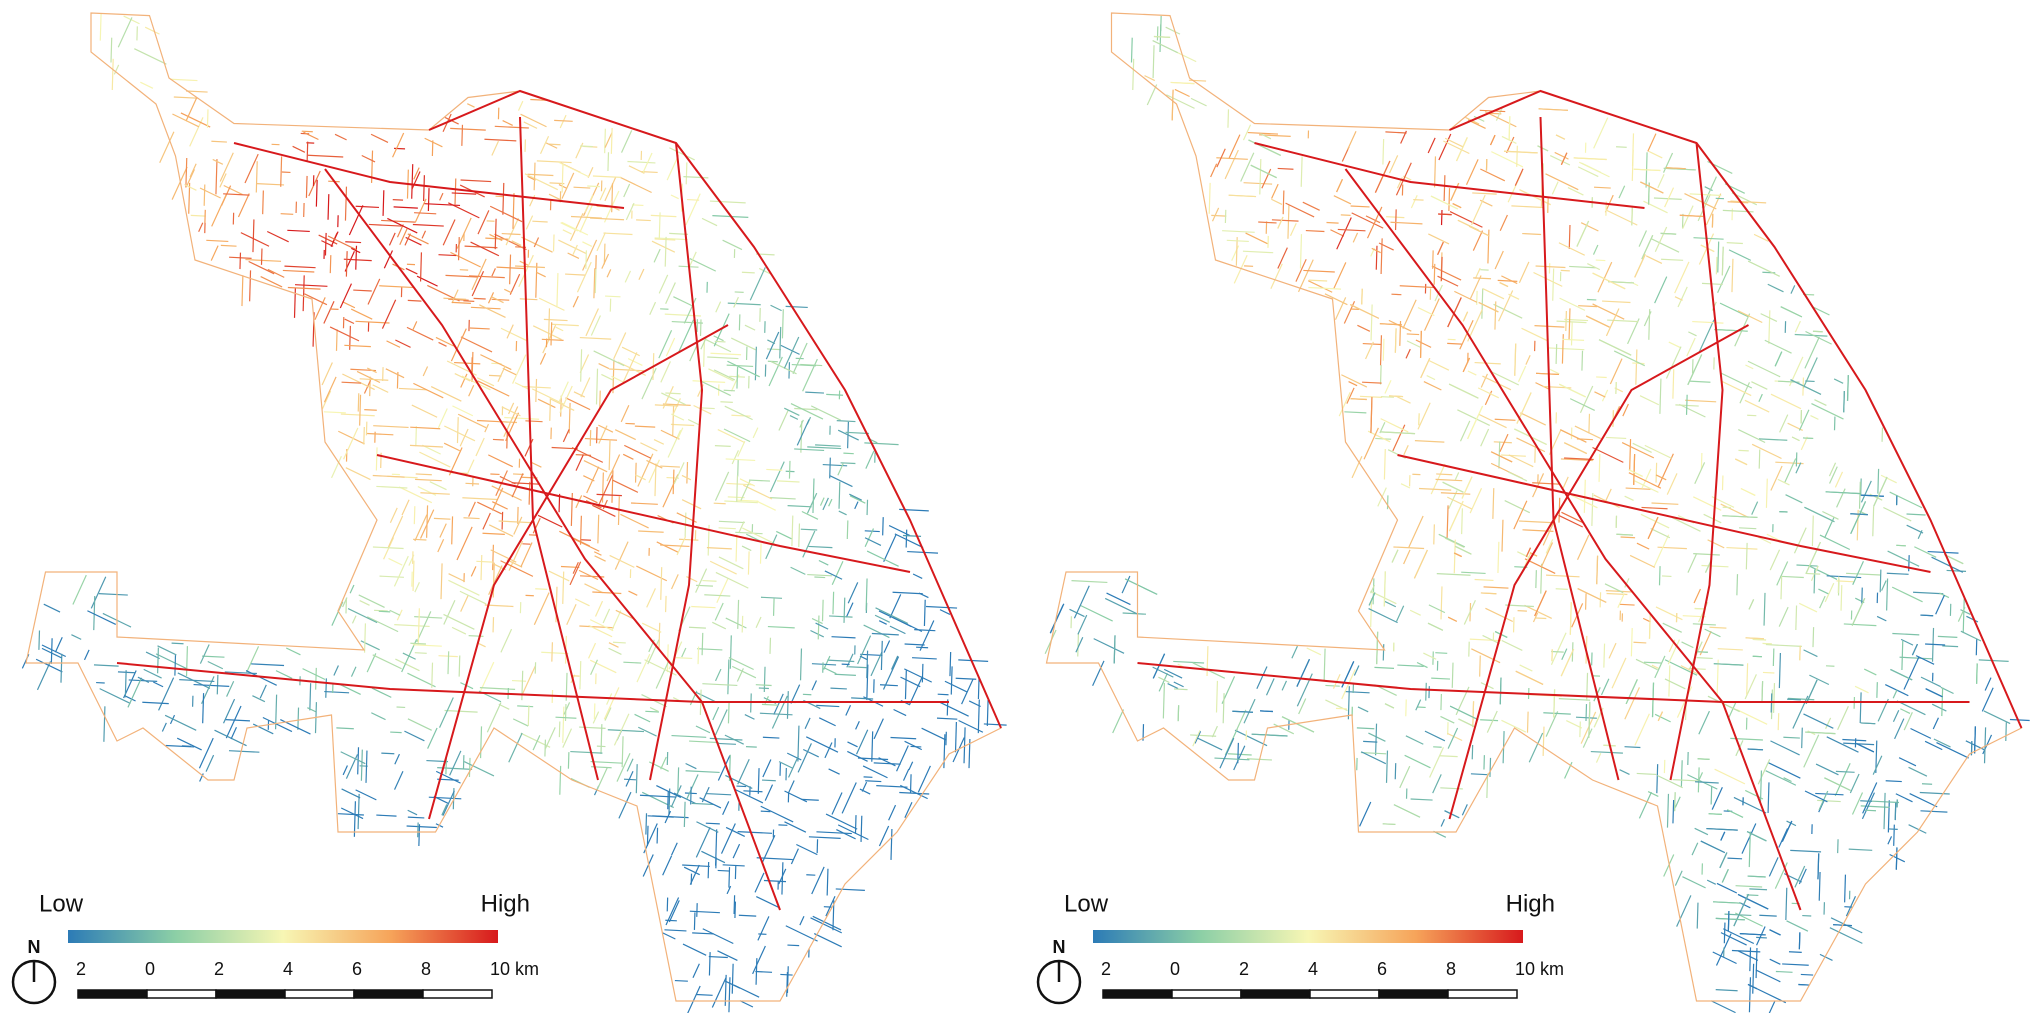 The height and width of the screenshot is (1013, 2040). Describe the element at coordinates (1059, 947) in the screenshot. I see `north-label: N` at that location.